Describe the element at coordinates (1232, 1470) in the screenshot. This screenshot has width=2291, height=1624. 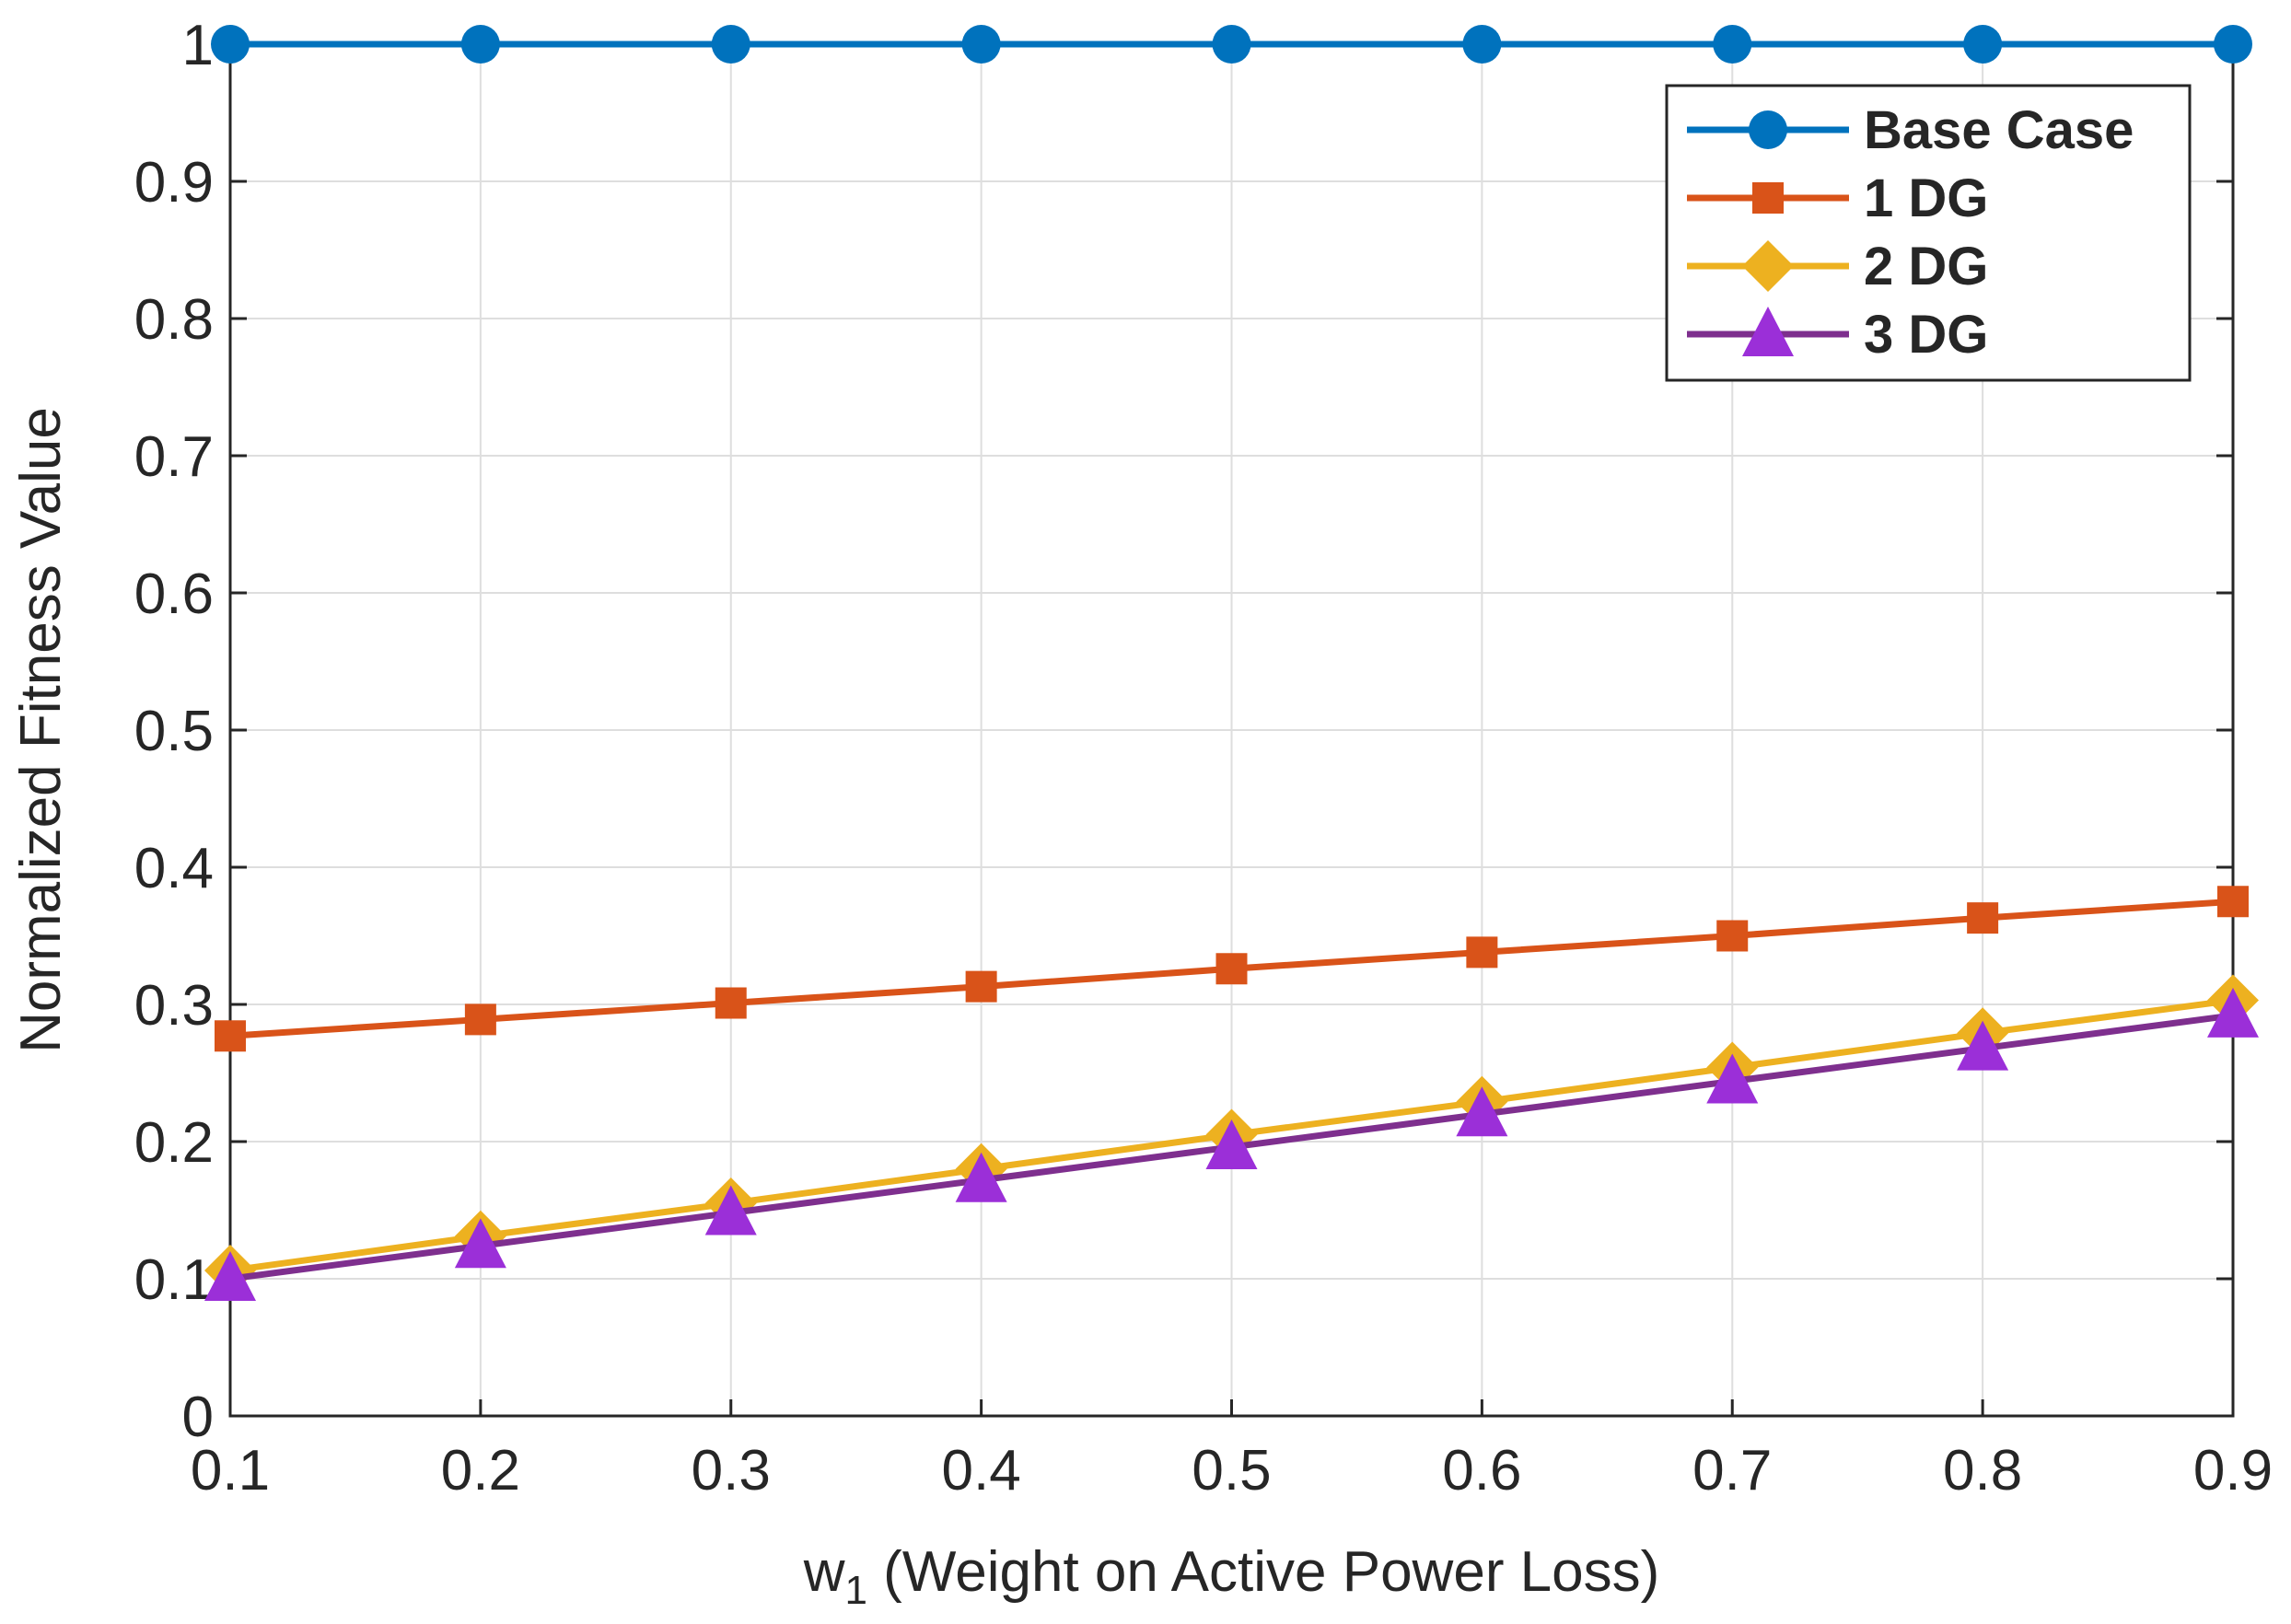
I see `x-tick-label: 0.5` at that location.